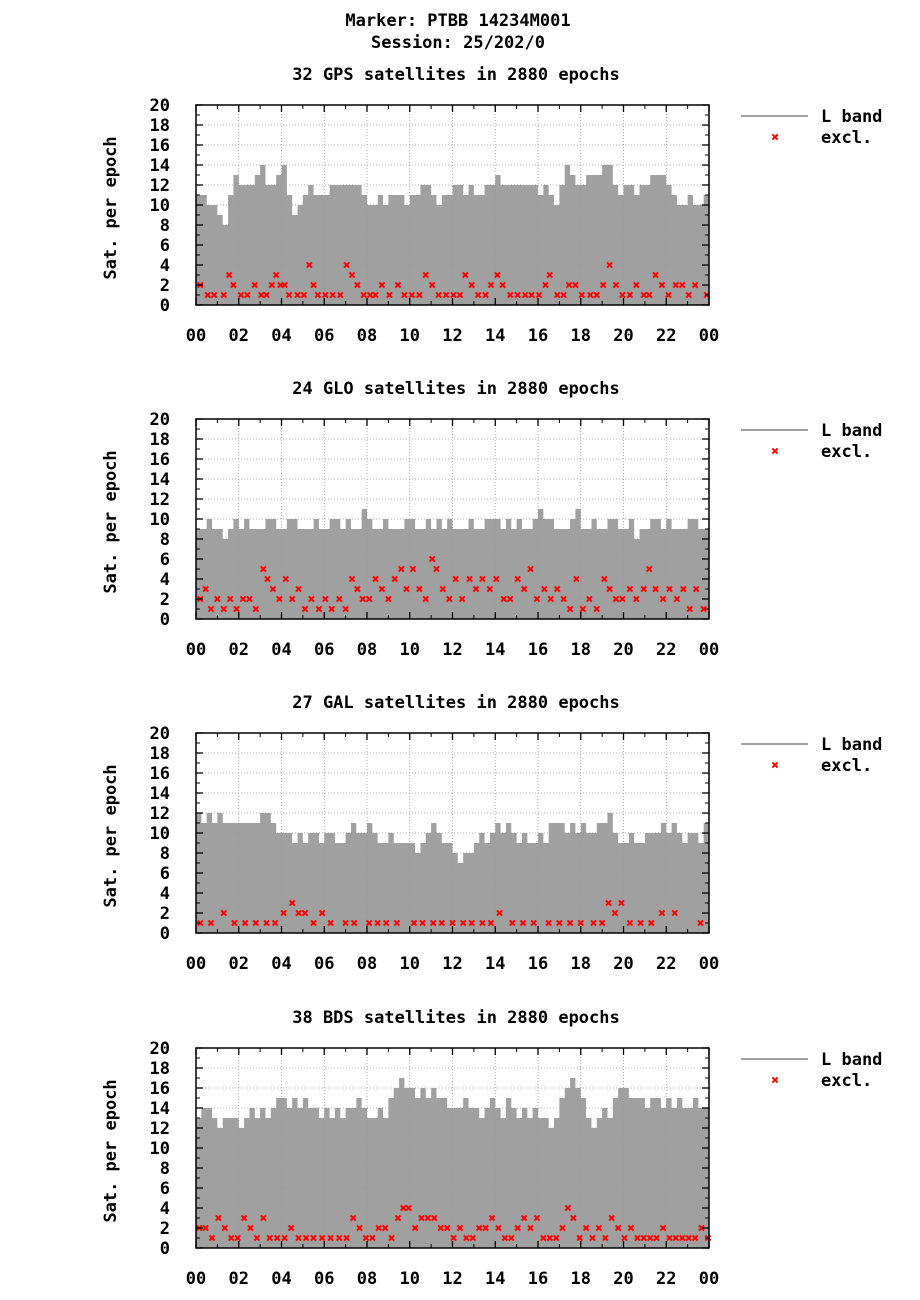  I want to click on y-tick-label: 12, so click(160, 814).